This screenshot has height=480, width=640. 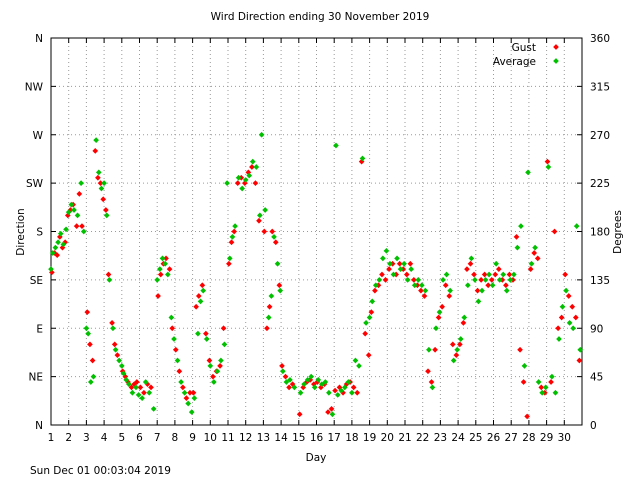 What do you see at coordinates (440, 438) in the screenshot?
I see `x-tick-label: 23` at bounding box center [440, 438].